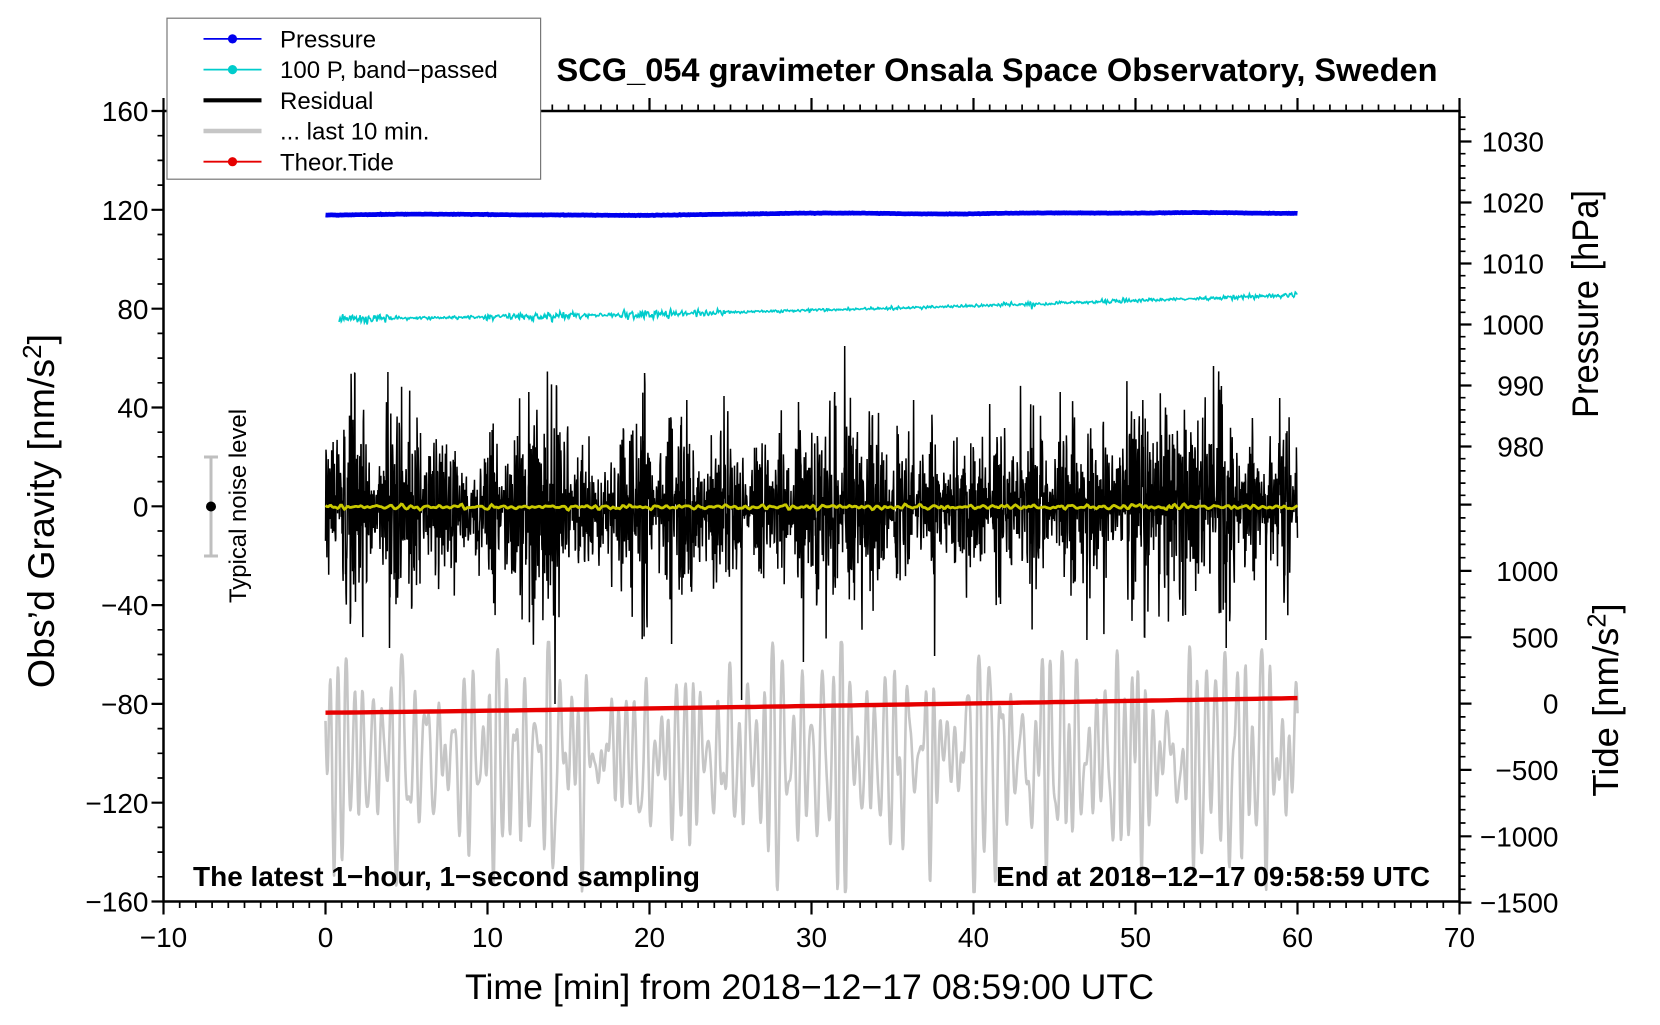  I want to click on svg-text: −10, so click(164, 937).